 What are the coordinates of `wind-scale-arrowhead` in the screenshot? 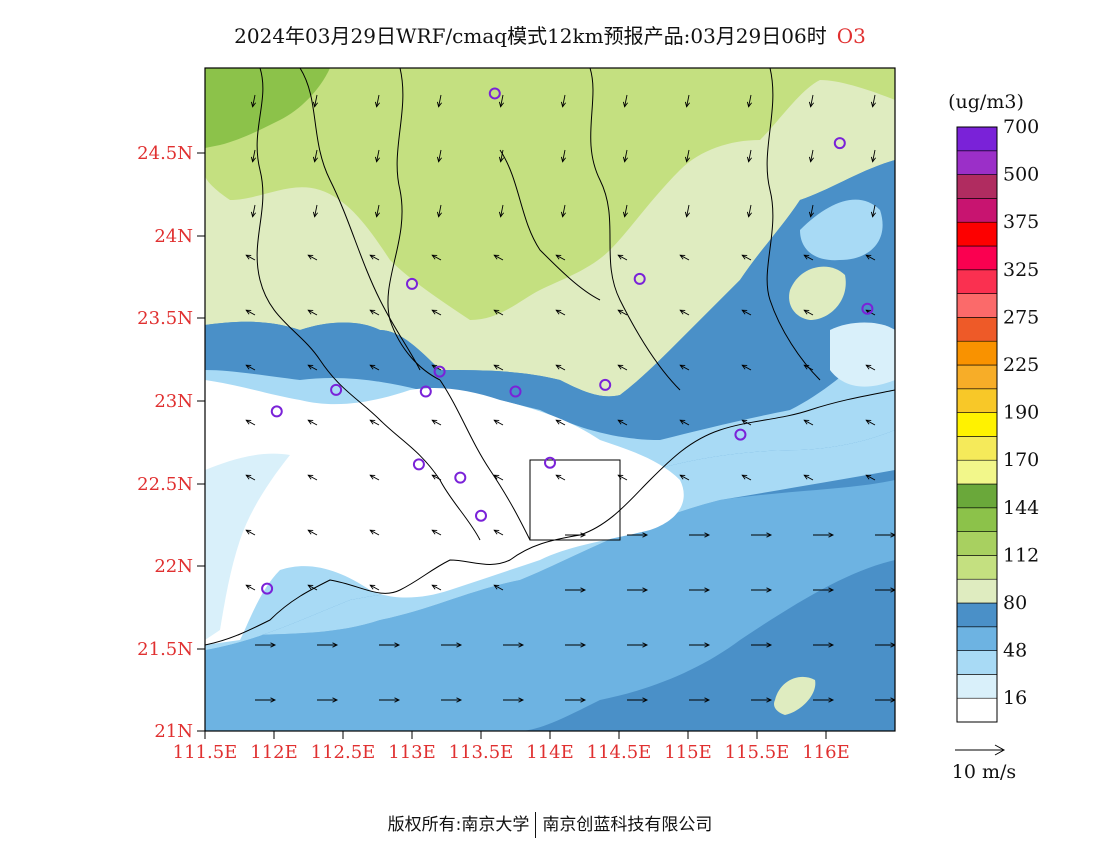 It's located at (1000, 750).